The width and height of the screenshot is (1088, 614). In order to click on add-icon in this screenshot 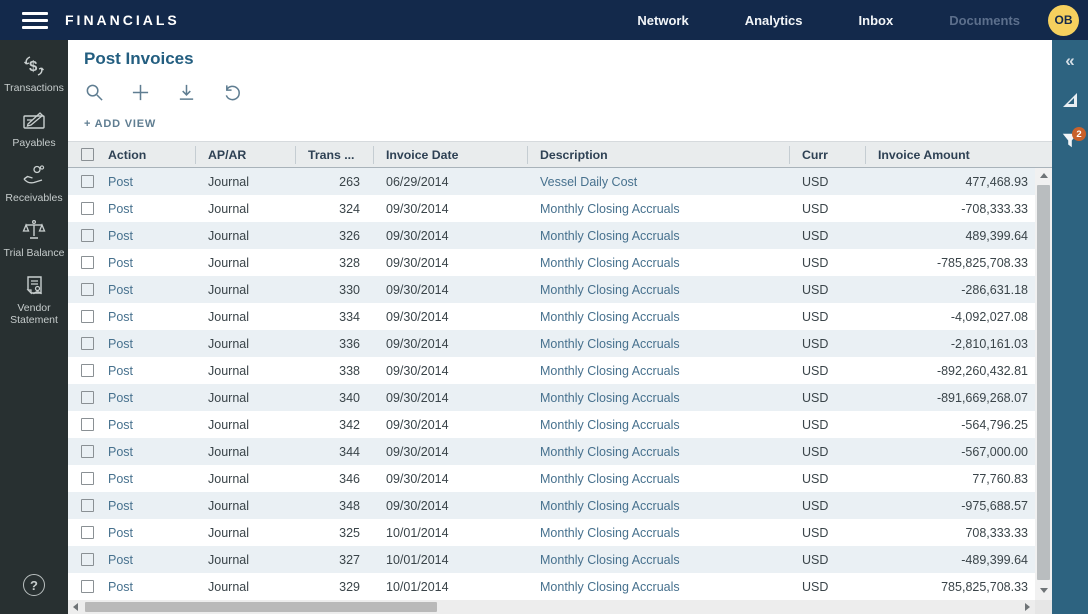, I will do `click(140, 92)`.